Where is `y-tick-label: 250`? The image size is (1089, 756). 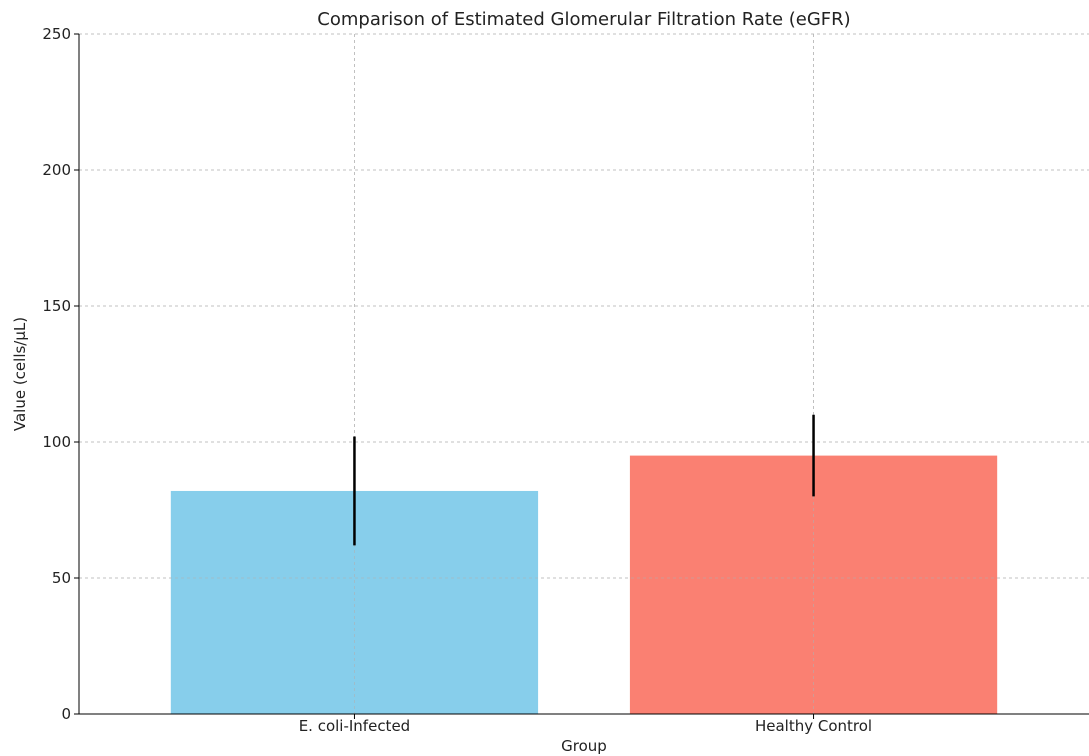 y-tick-label: 250 is located at coordinates (56, 34).